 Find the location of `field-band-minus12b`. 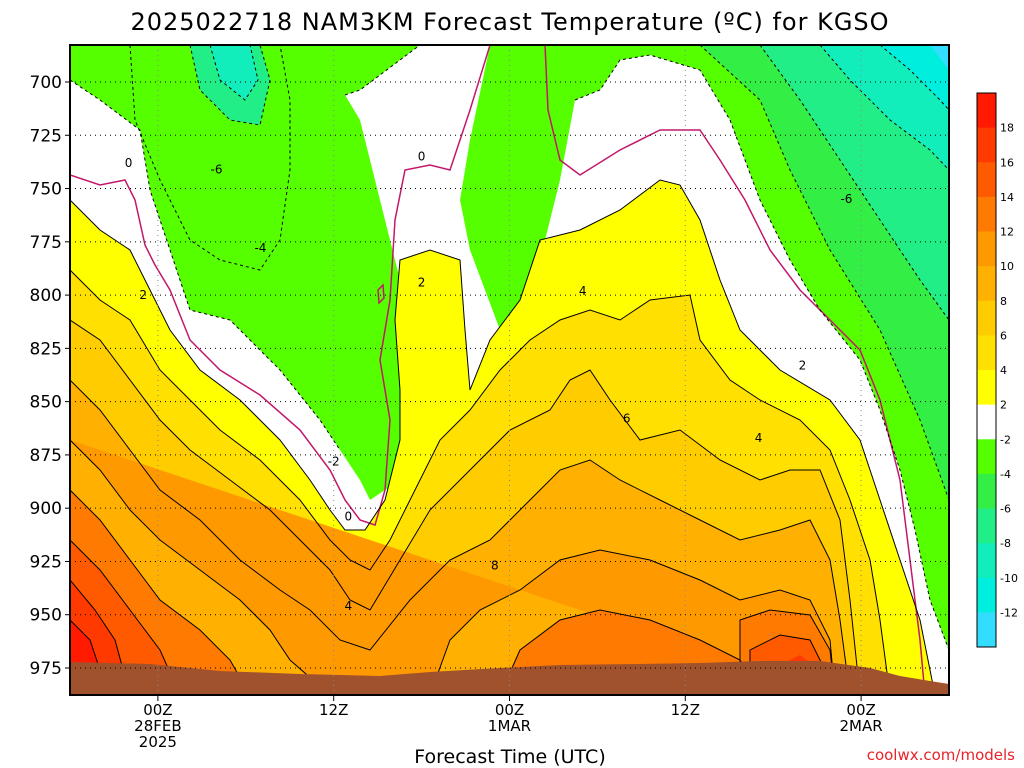

field-band-minus12b is located at coordinates (939, 57).